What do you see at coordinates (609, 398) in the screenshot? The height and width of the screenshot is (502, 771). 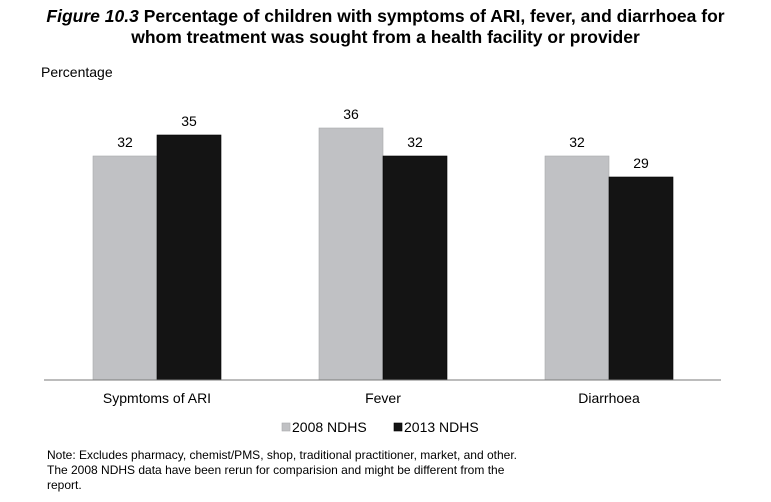 I see `x-tick-label-2: Diarrhoea` at bounding box center [609, 398].